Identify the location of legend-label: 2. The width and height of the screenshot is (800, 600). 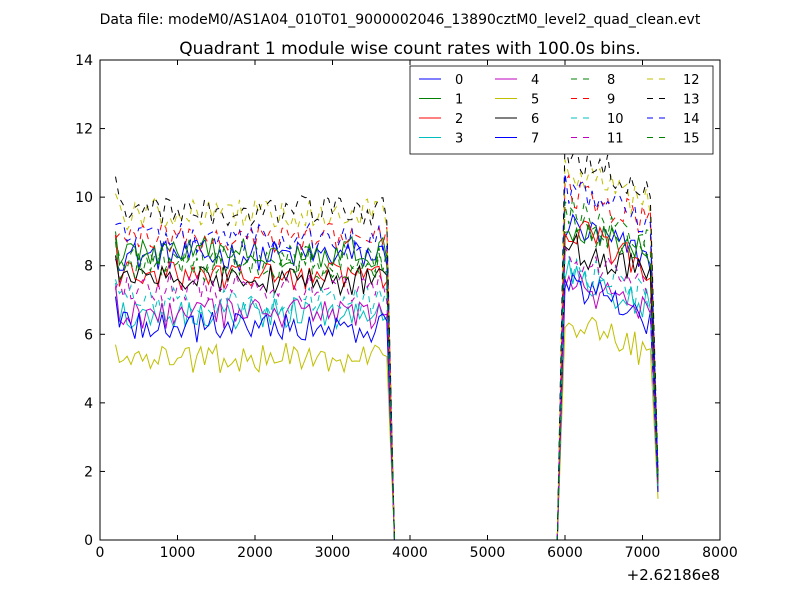
(459, 119).